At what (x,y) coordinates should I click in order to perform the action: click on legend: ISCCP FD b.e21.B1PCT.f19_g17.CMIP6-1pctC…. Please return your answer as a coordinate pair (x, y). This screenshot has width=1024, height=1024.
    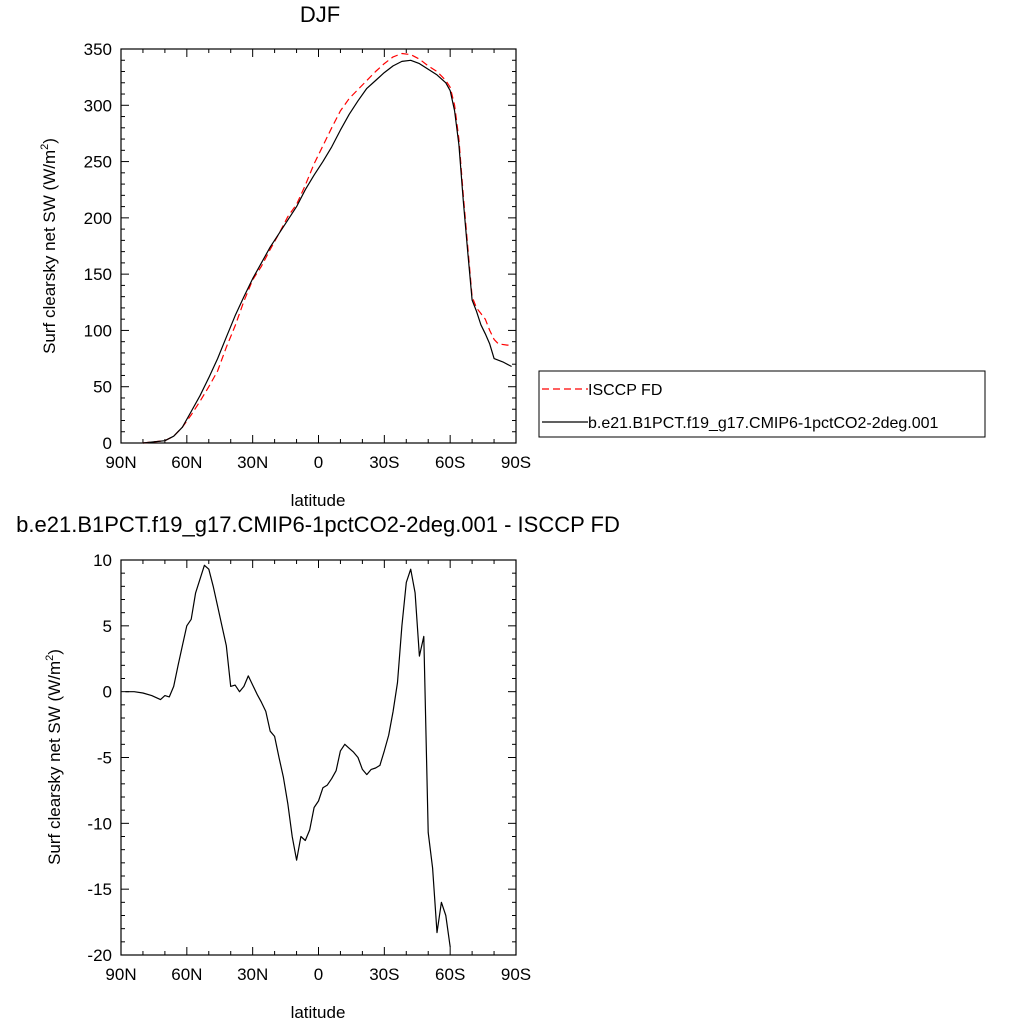
    Looking at the image, I should click on (762, 404).